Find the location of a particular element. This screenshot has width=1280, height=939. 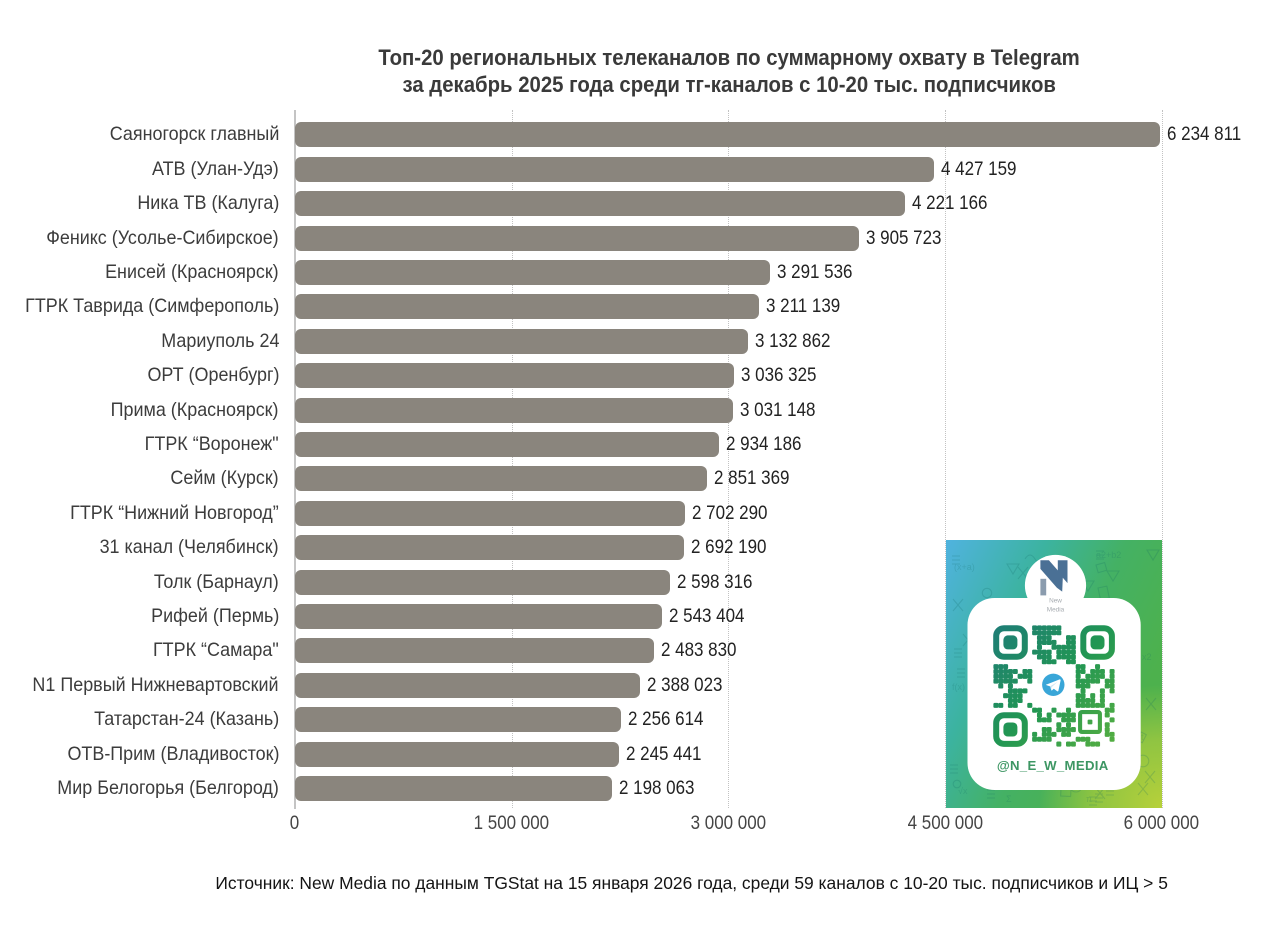

svg-text: f(x) is located at coordinates (958, 687).